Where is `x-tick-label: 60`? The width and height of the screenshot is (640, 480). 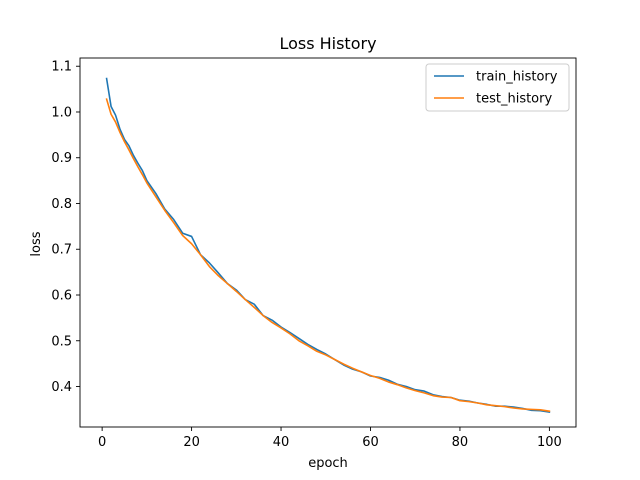 x-tick-label: 60 is located at coordinates (370, 442).